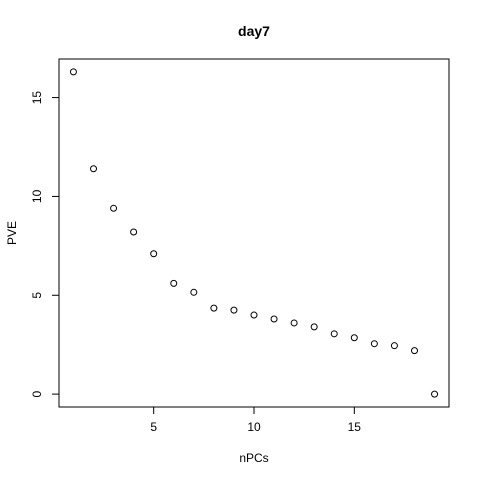 The height and width of the screenshot is (480, 480). Describe the element at coordinates (37, 295) in the screenshot. I see `y-tick-label: 5` at that location.